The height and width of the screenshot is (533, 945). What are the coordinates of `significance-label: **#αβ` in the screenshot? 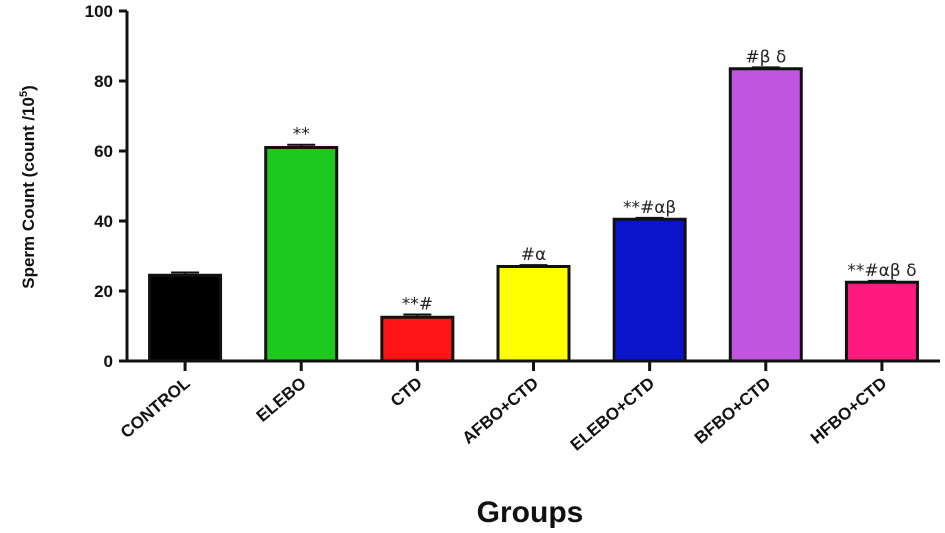 It's located at (649, 208).